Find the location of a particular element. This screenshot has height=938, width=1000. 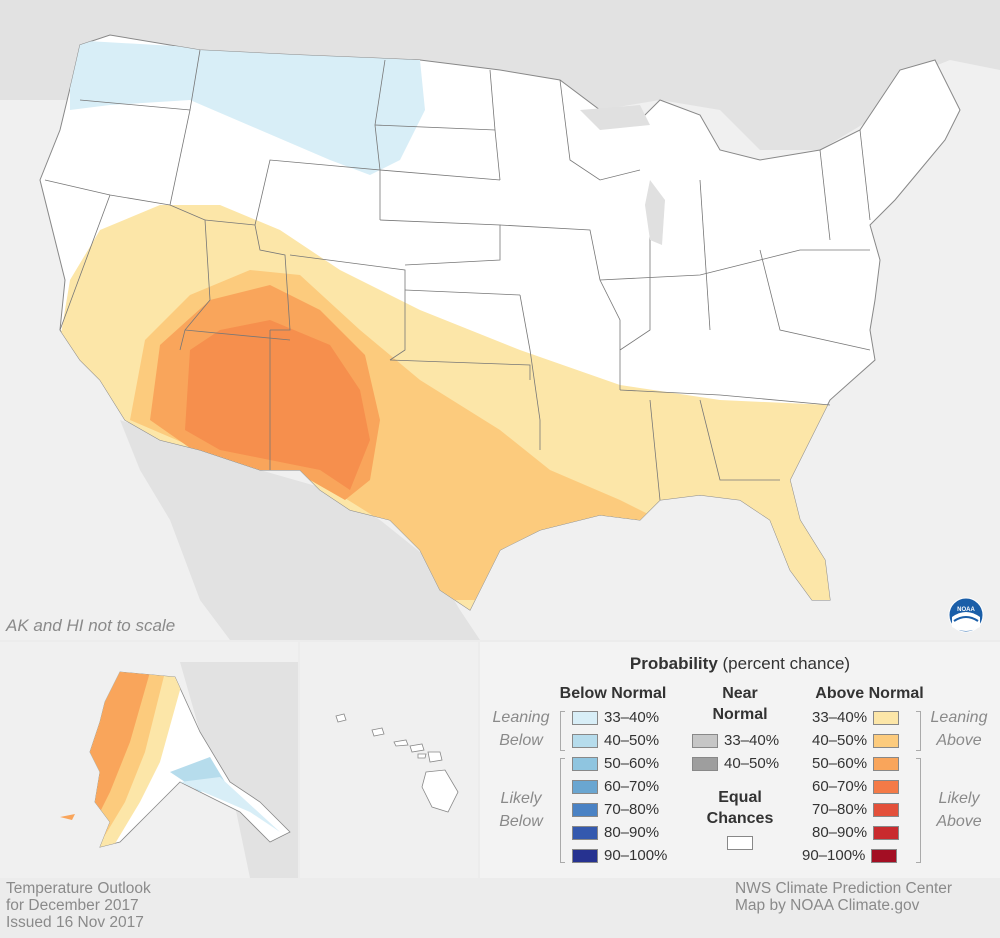

above-normal-header: Above Normal is located at coordinates (869, 693).